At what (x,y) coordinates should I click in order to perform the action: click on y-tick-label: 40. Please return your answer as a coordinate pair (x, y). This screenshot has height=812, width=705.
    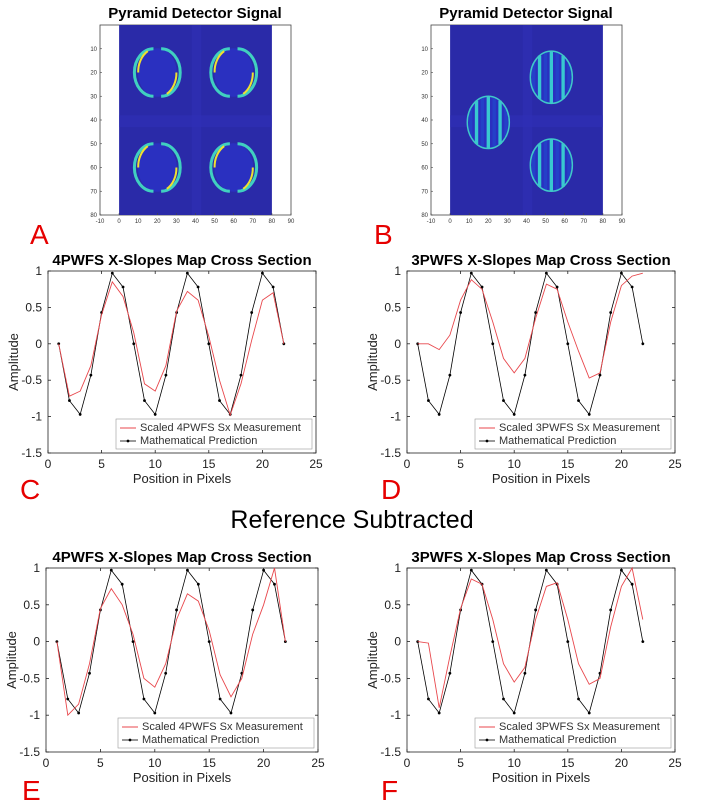
    Looking at the image, I should click on (424, 121).